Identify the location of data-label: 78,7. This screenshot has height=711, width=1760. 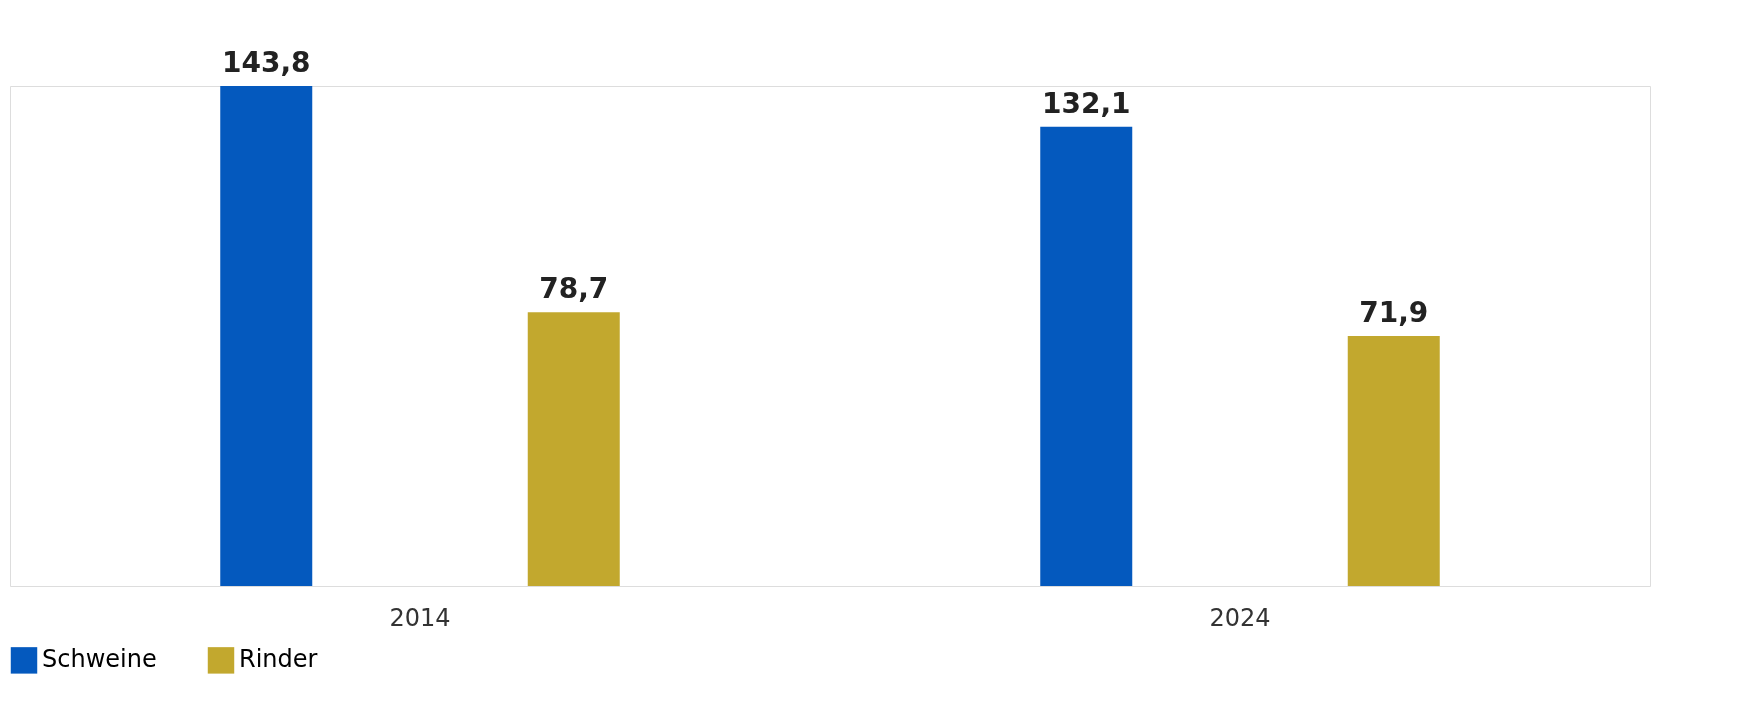
(574, 289).